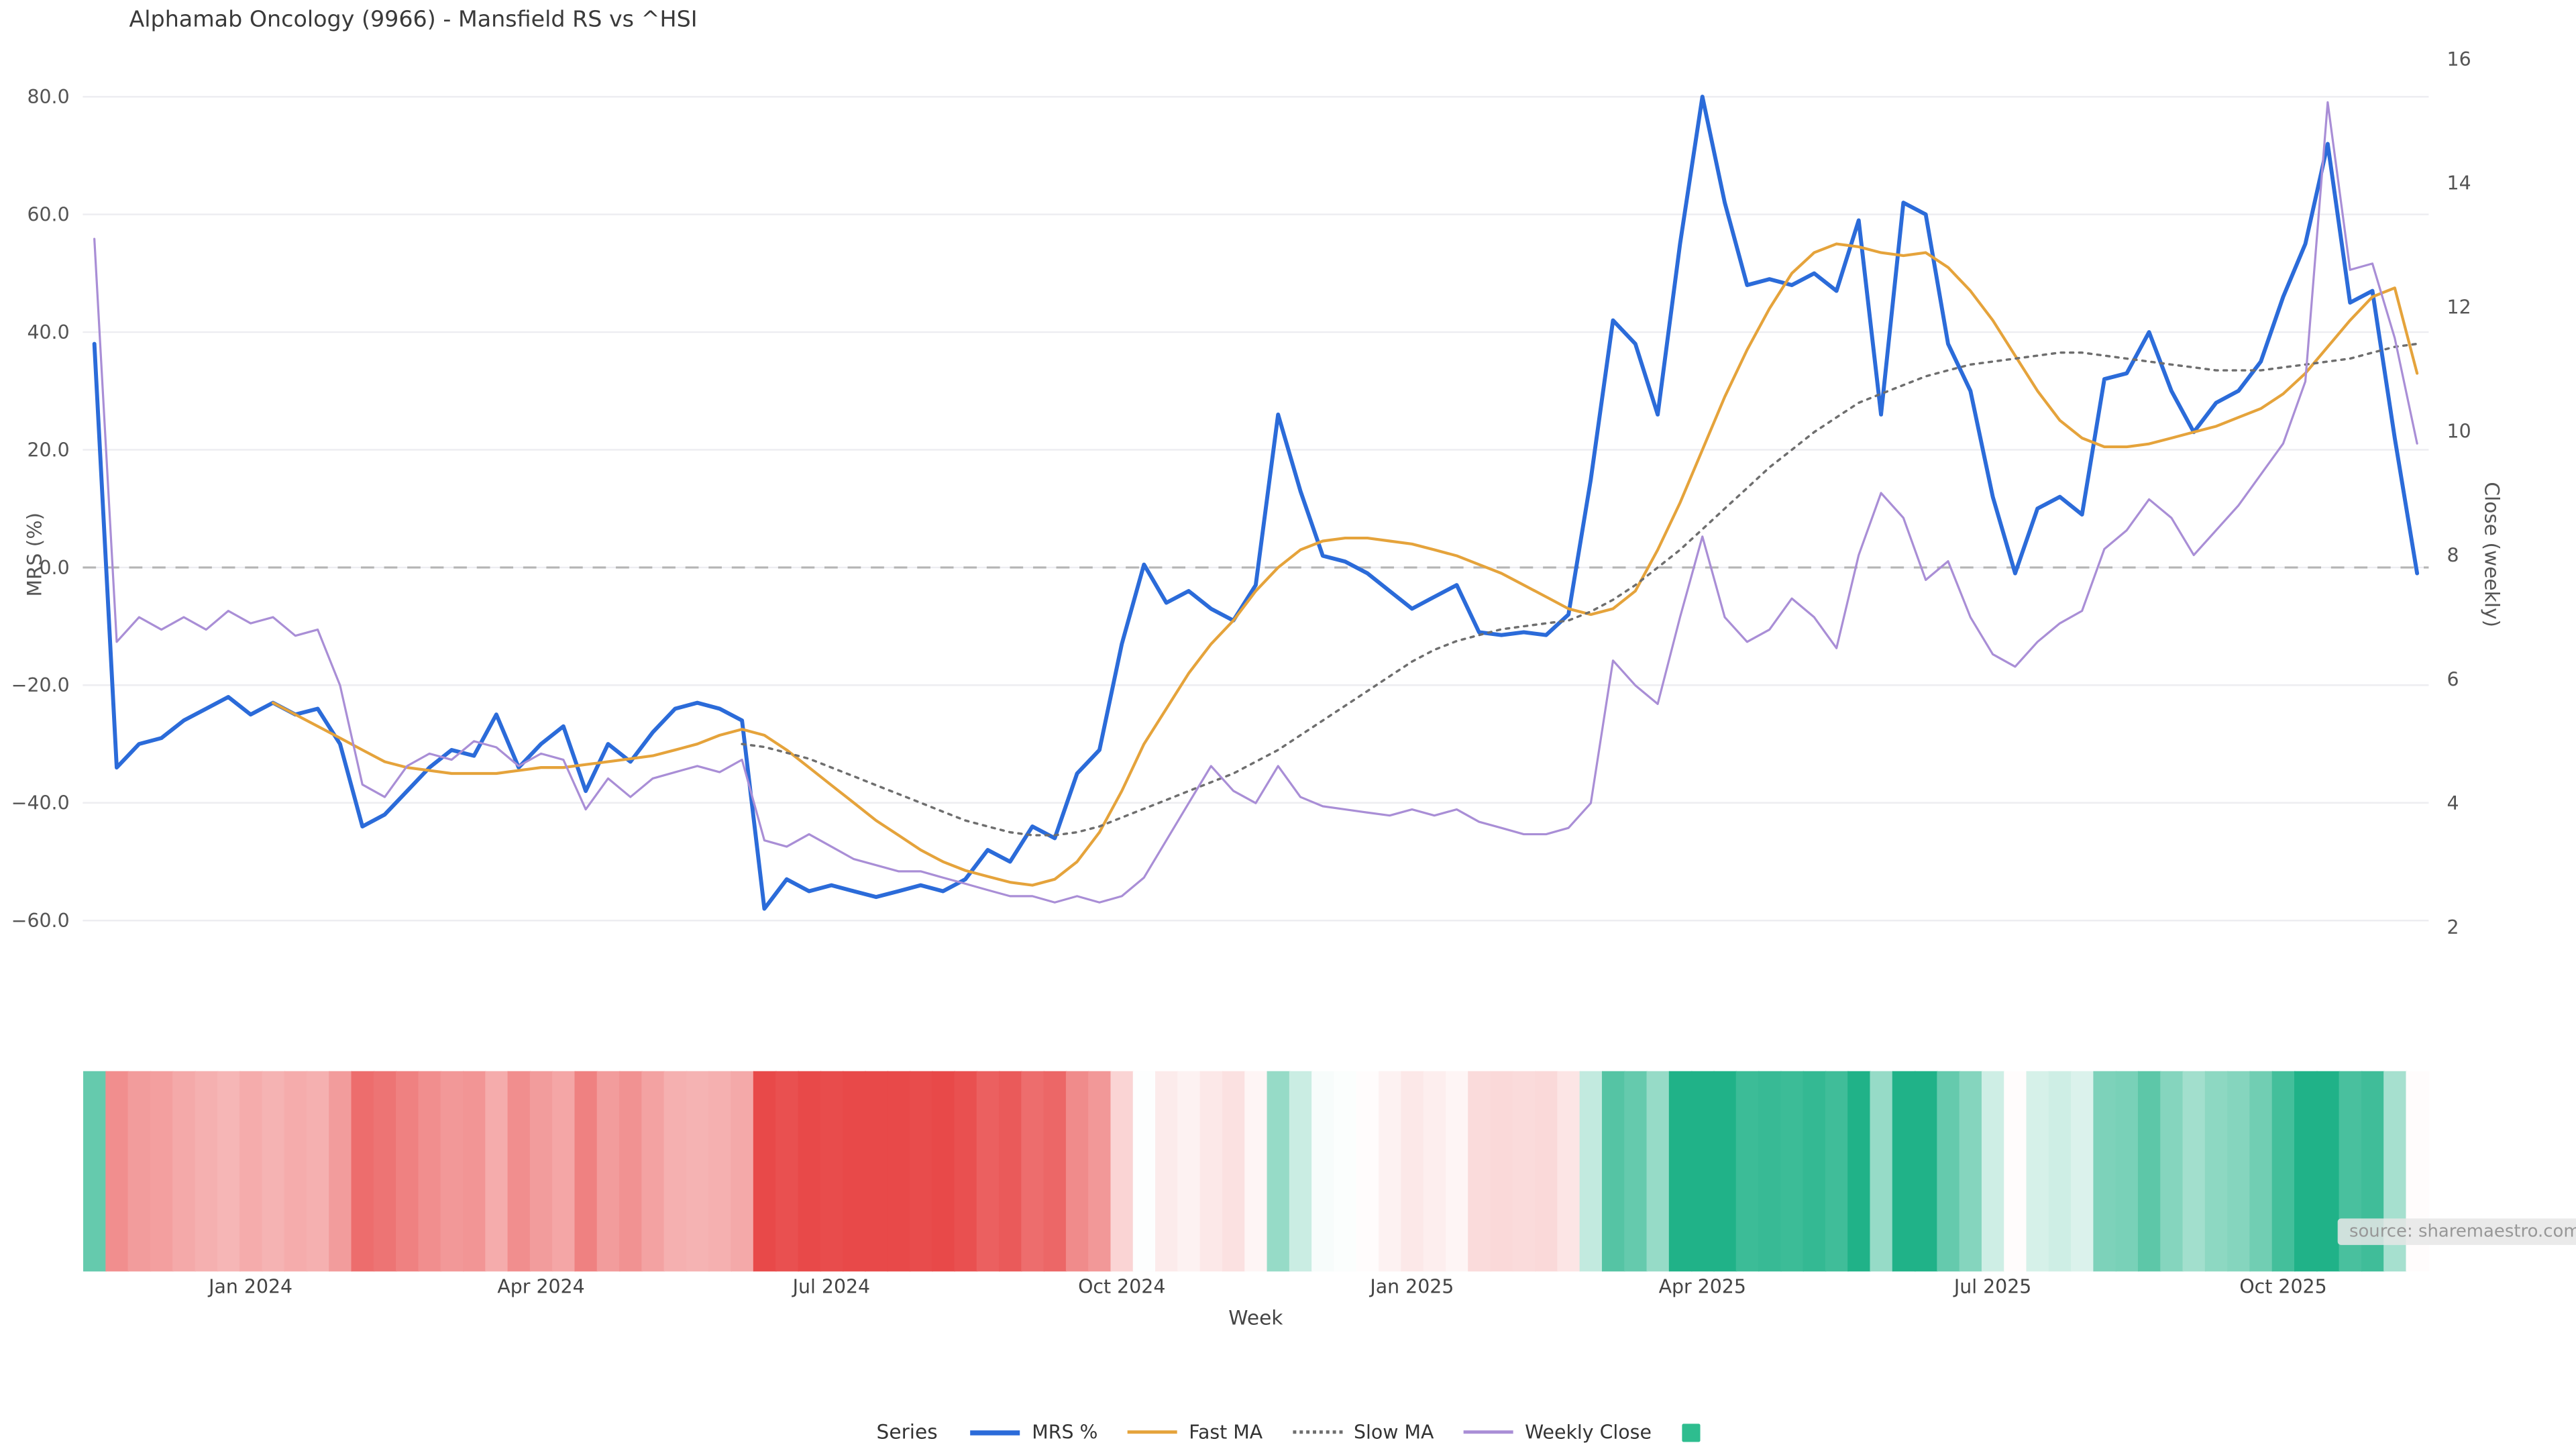  What do you see at coordinates (2459, 183) in the screenshot?
I see `y-axis-tick-right: 14` at bounding box center [2459, 183].